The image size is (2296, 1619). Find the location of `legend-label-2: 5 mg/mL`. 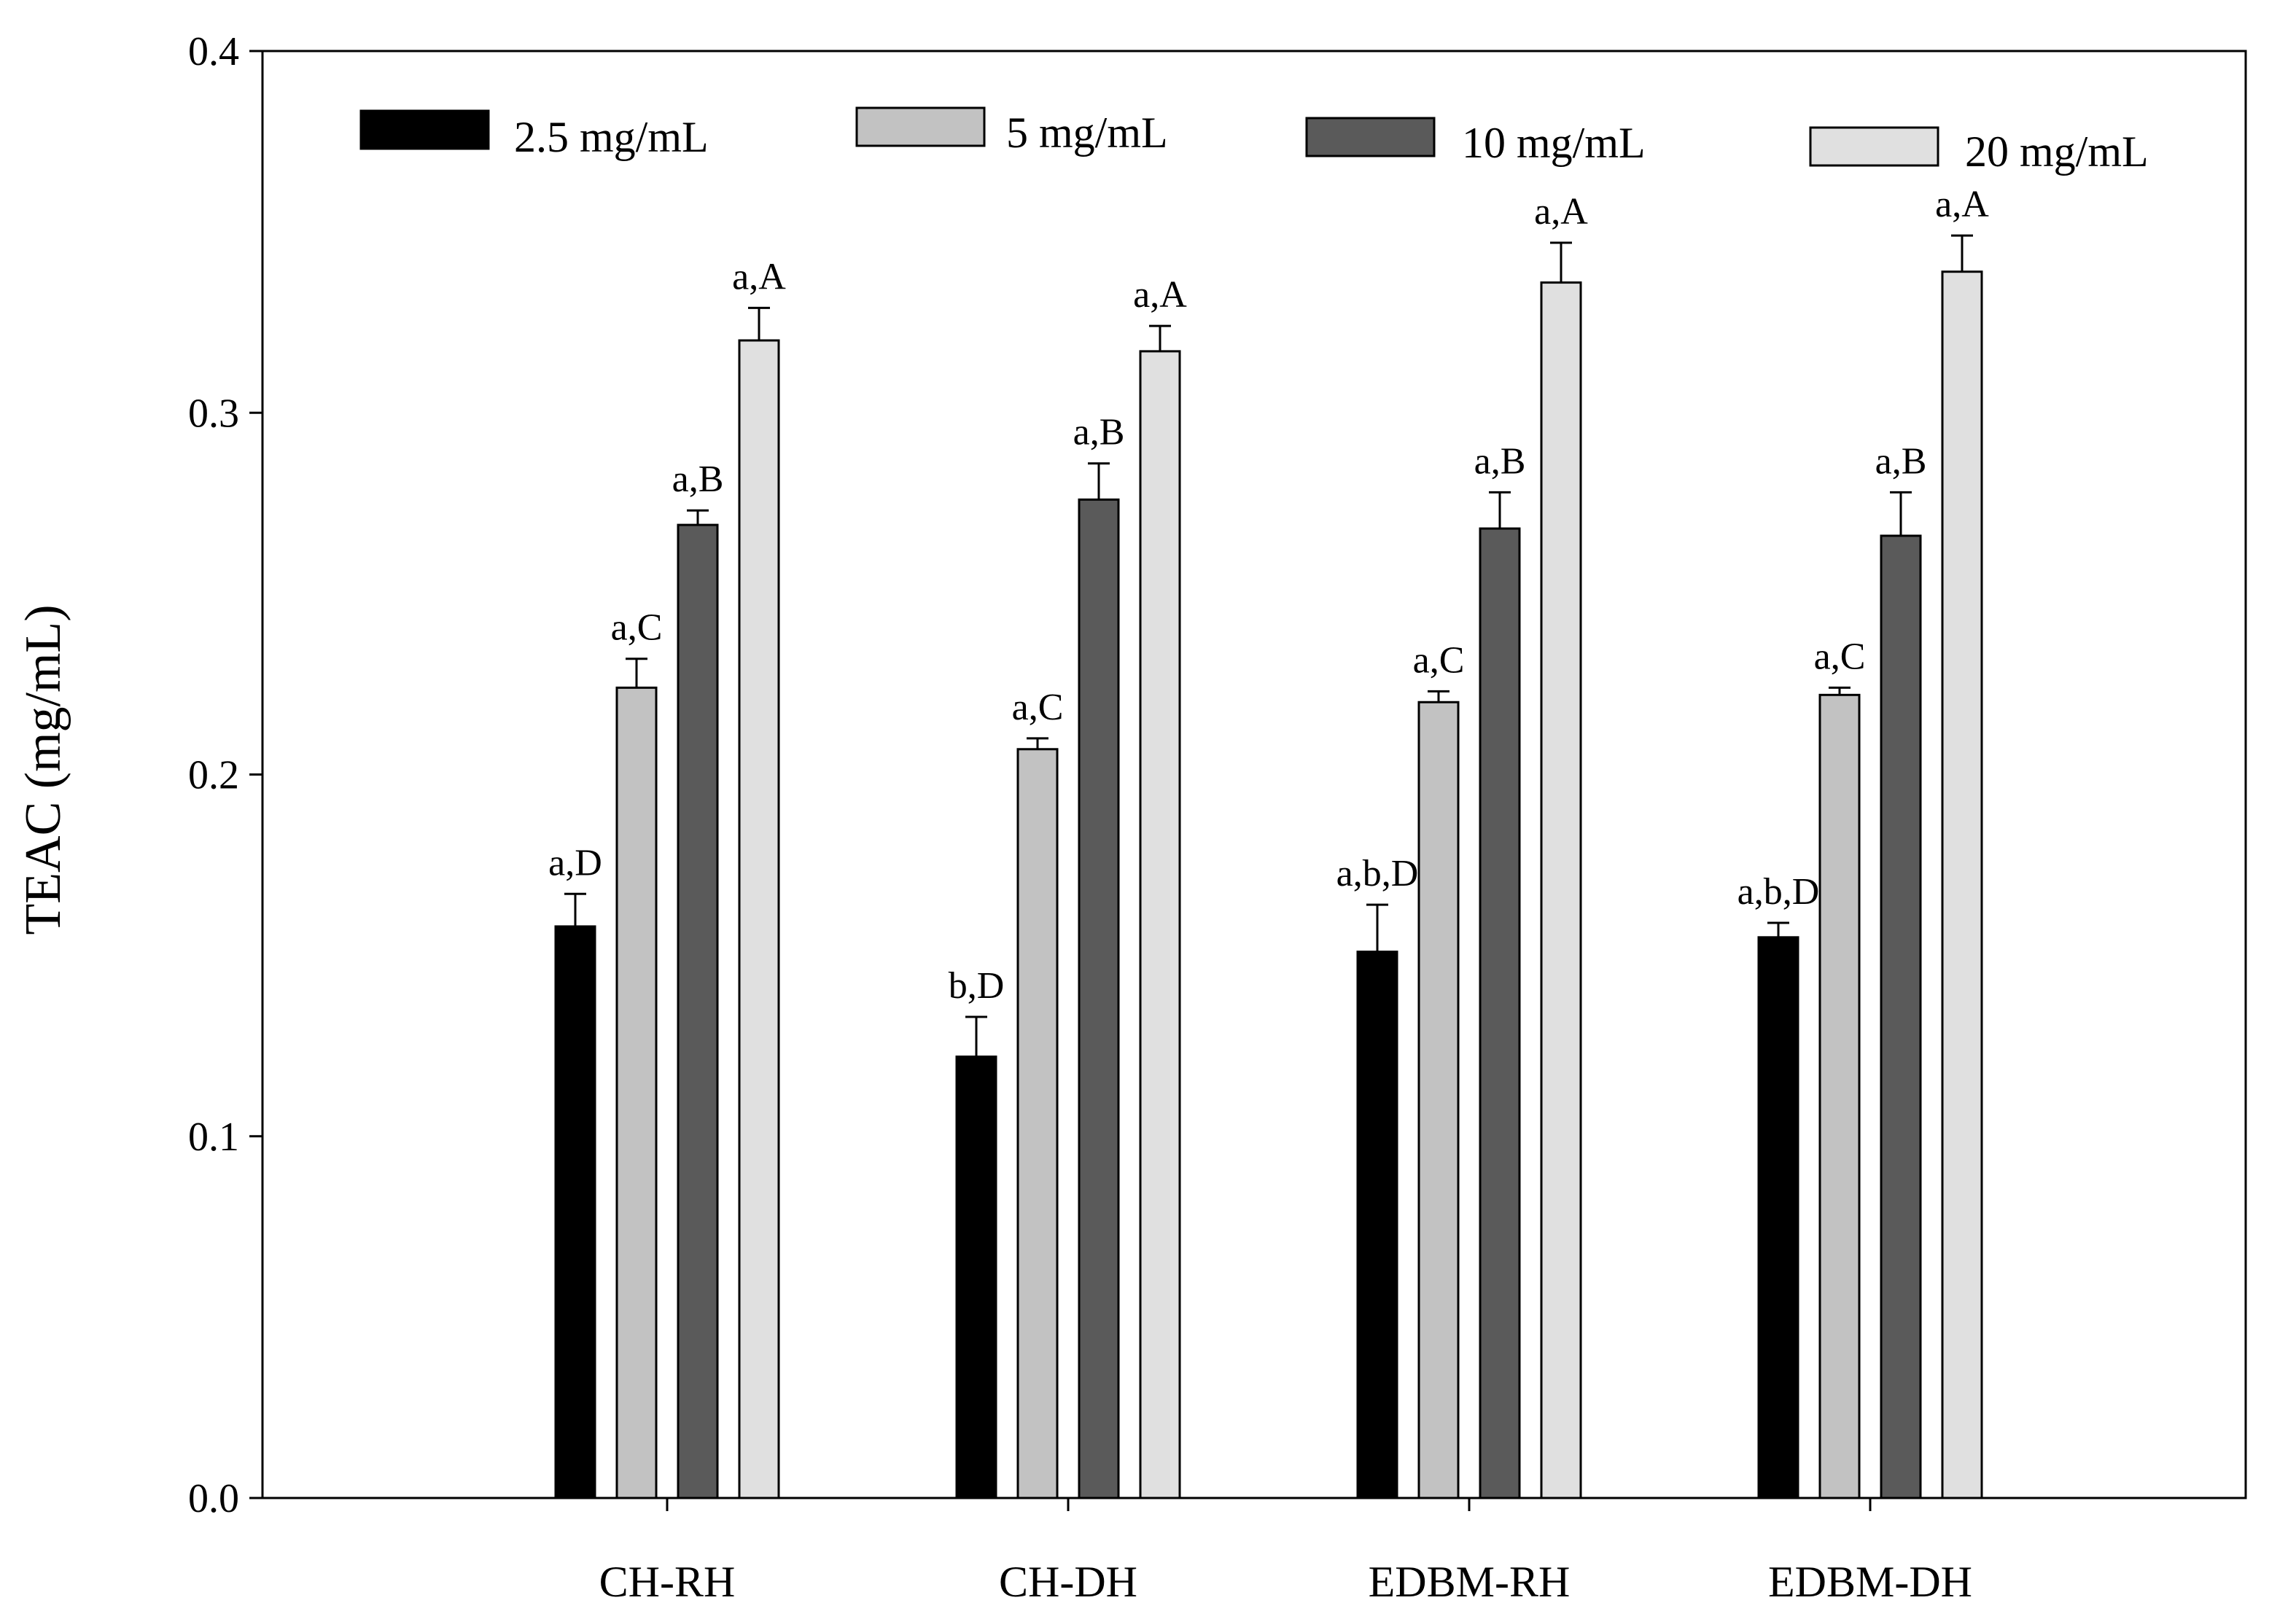

legend-label-2: 5 mg/mL is located at coordinates (1087, 133).